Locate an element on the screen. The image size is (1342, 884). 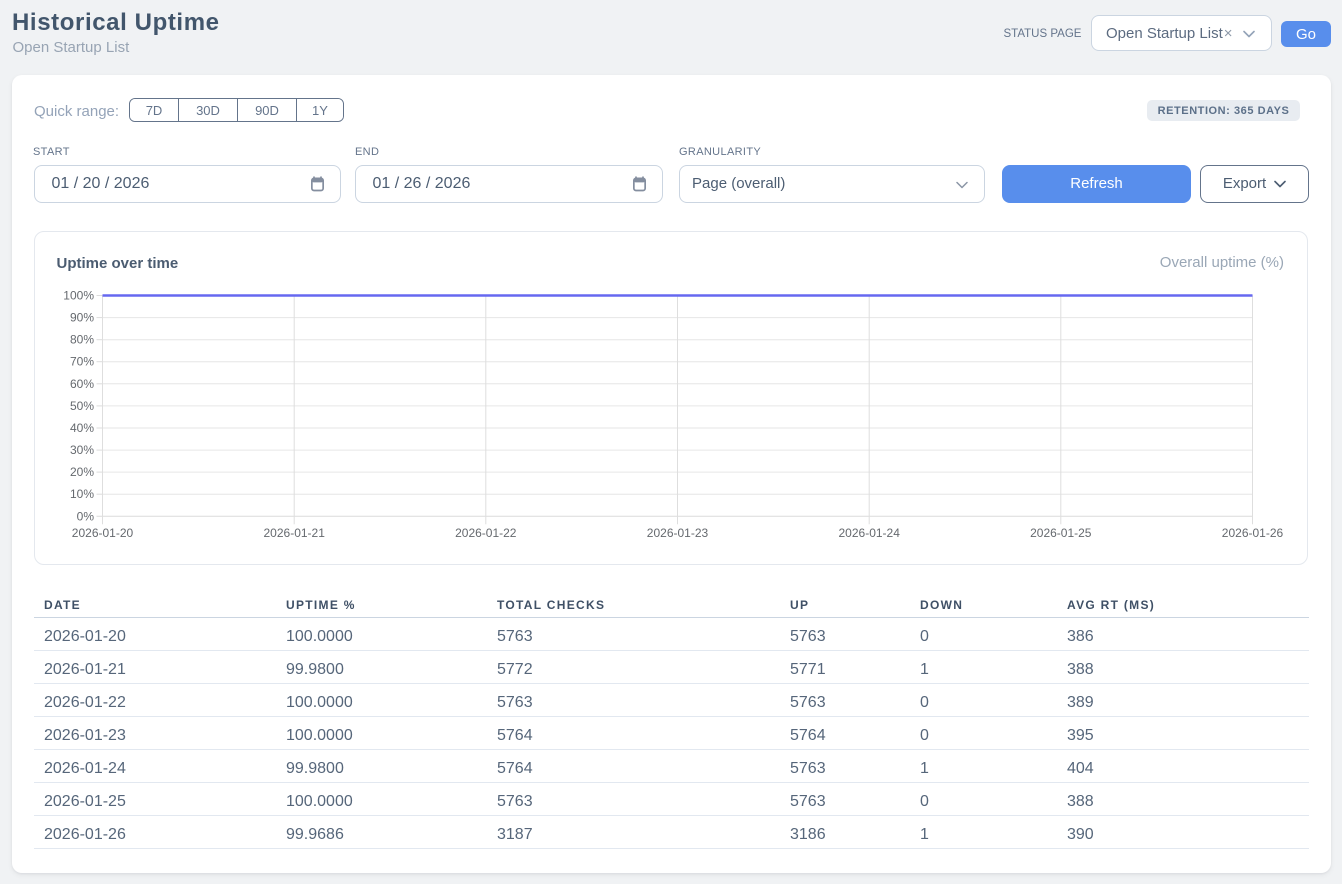
svg-text: 2026-01-24 is located at coordinates (870, 533).